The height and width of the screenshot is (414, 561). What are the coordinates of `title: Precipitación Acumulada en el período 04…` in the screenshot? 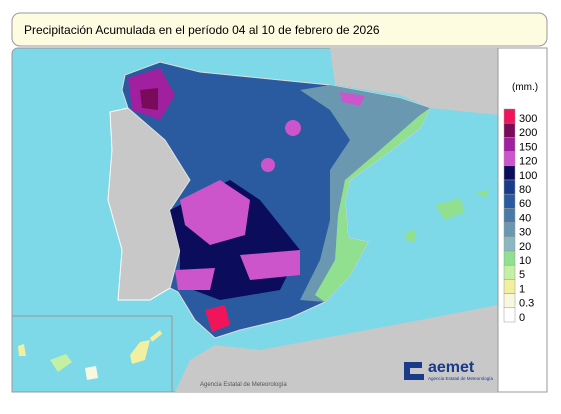 It's located at (202, 30).